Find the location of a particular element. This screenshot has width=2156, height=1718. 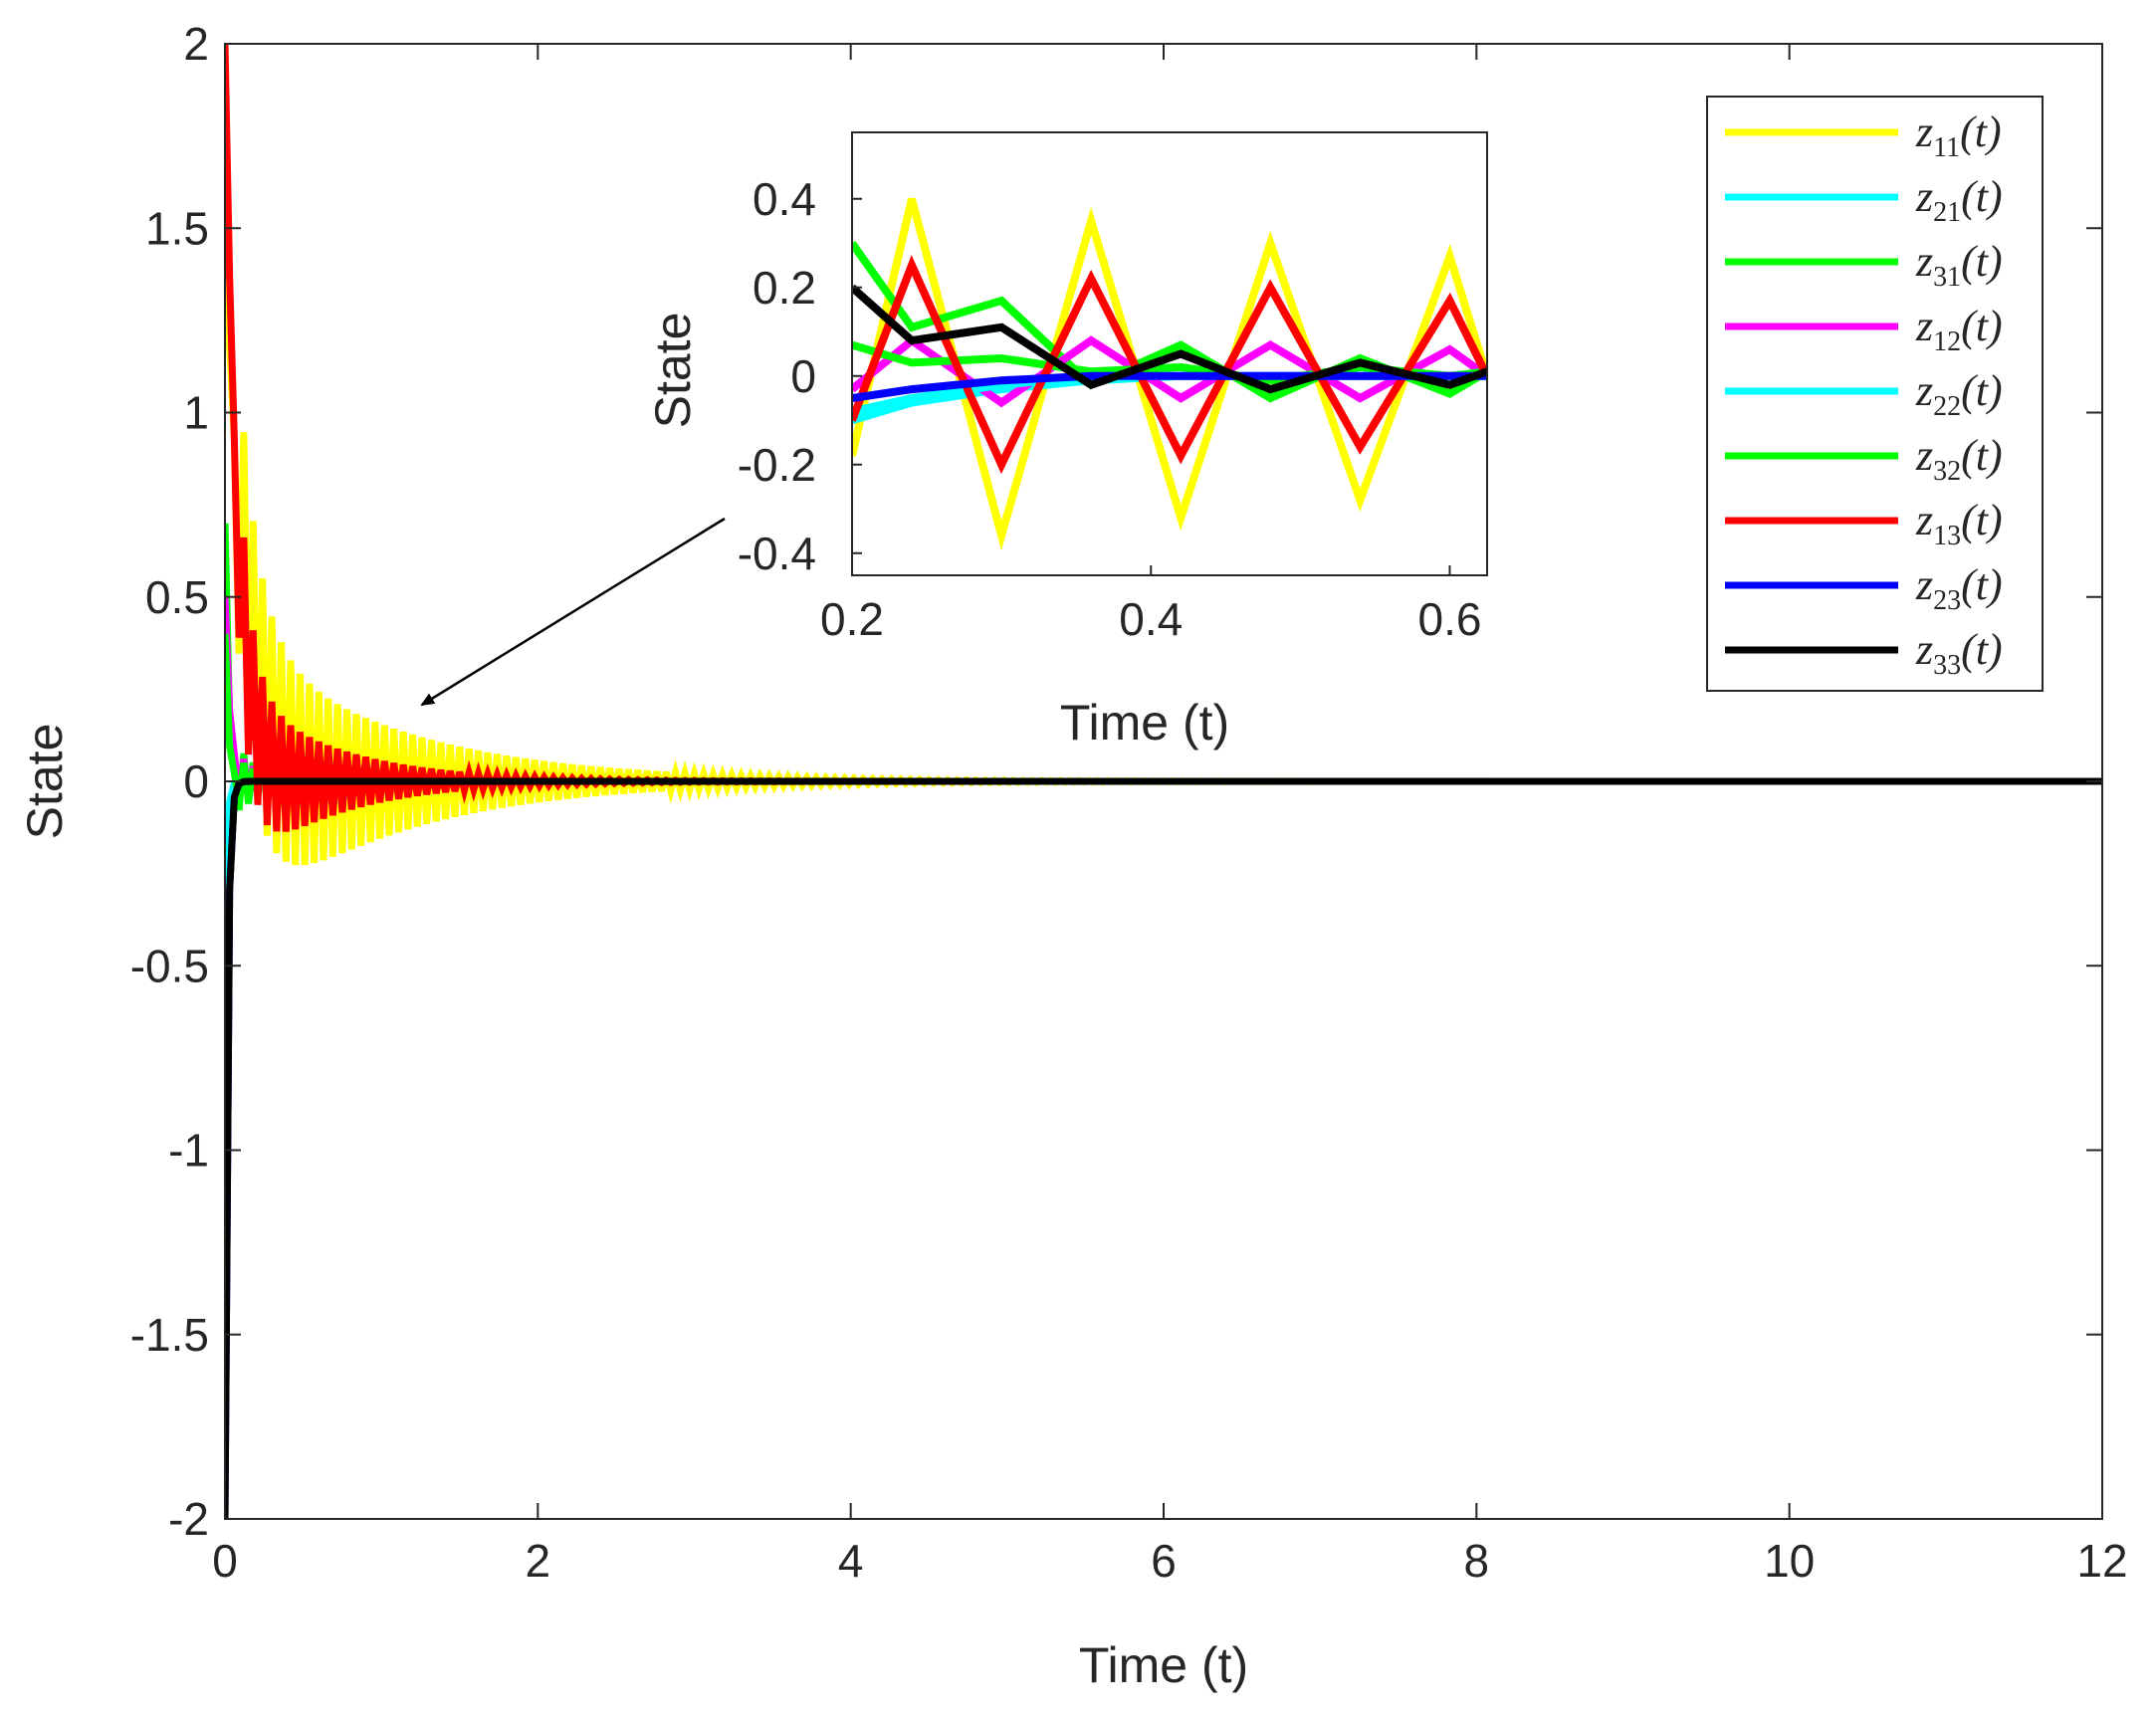

x-tick-label: 4 is located at coordinates (851, 1561).